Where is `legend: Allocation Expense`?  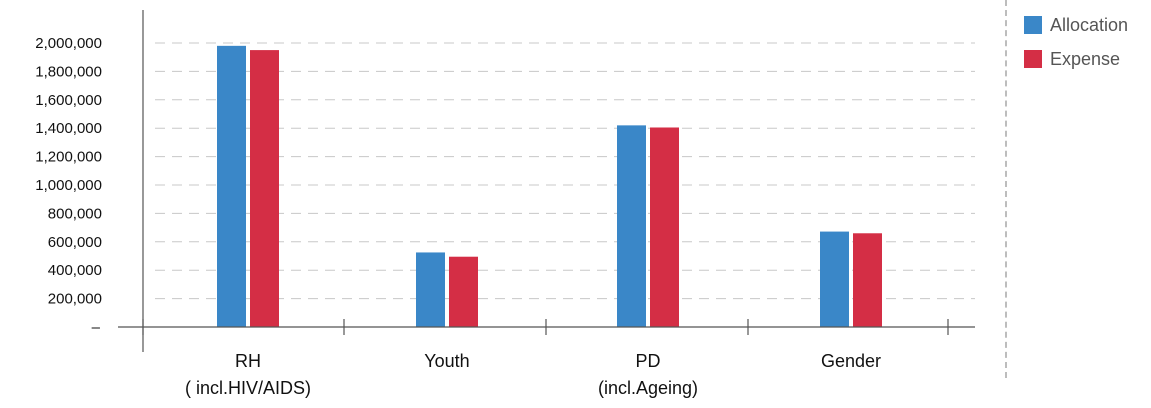 legend: Allocation Expense is located at coordinates (1076, 42).